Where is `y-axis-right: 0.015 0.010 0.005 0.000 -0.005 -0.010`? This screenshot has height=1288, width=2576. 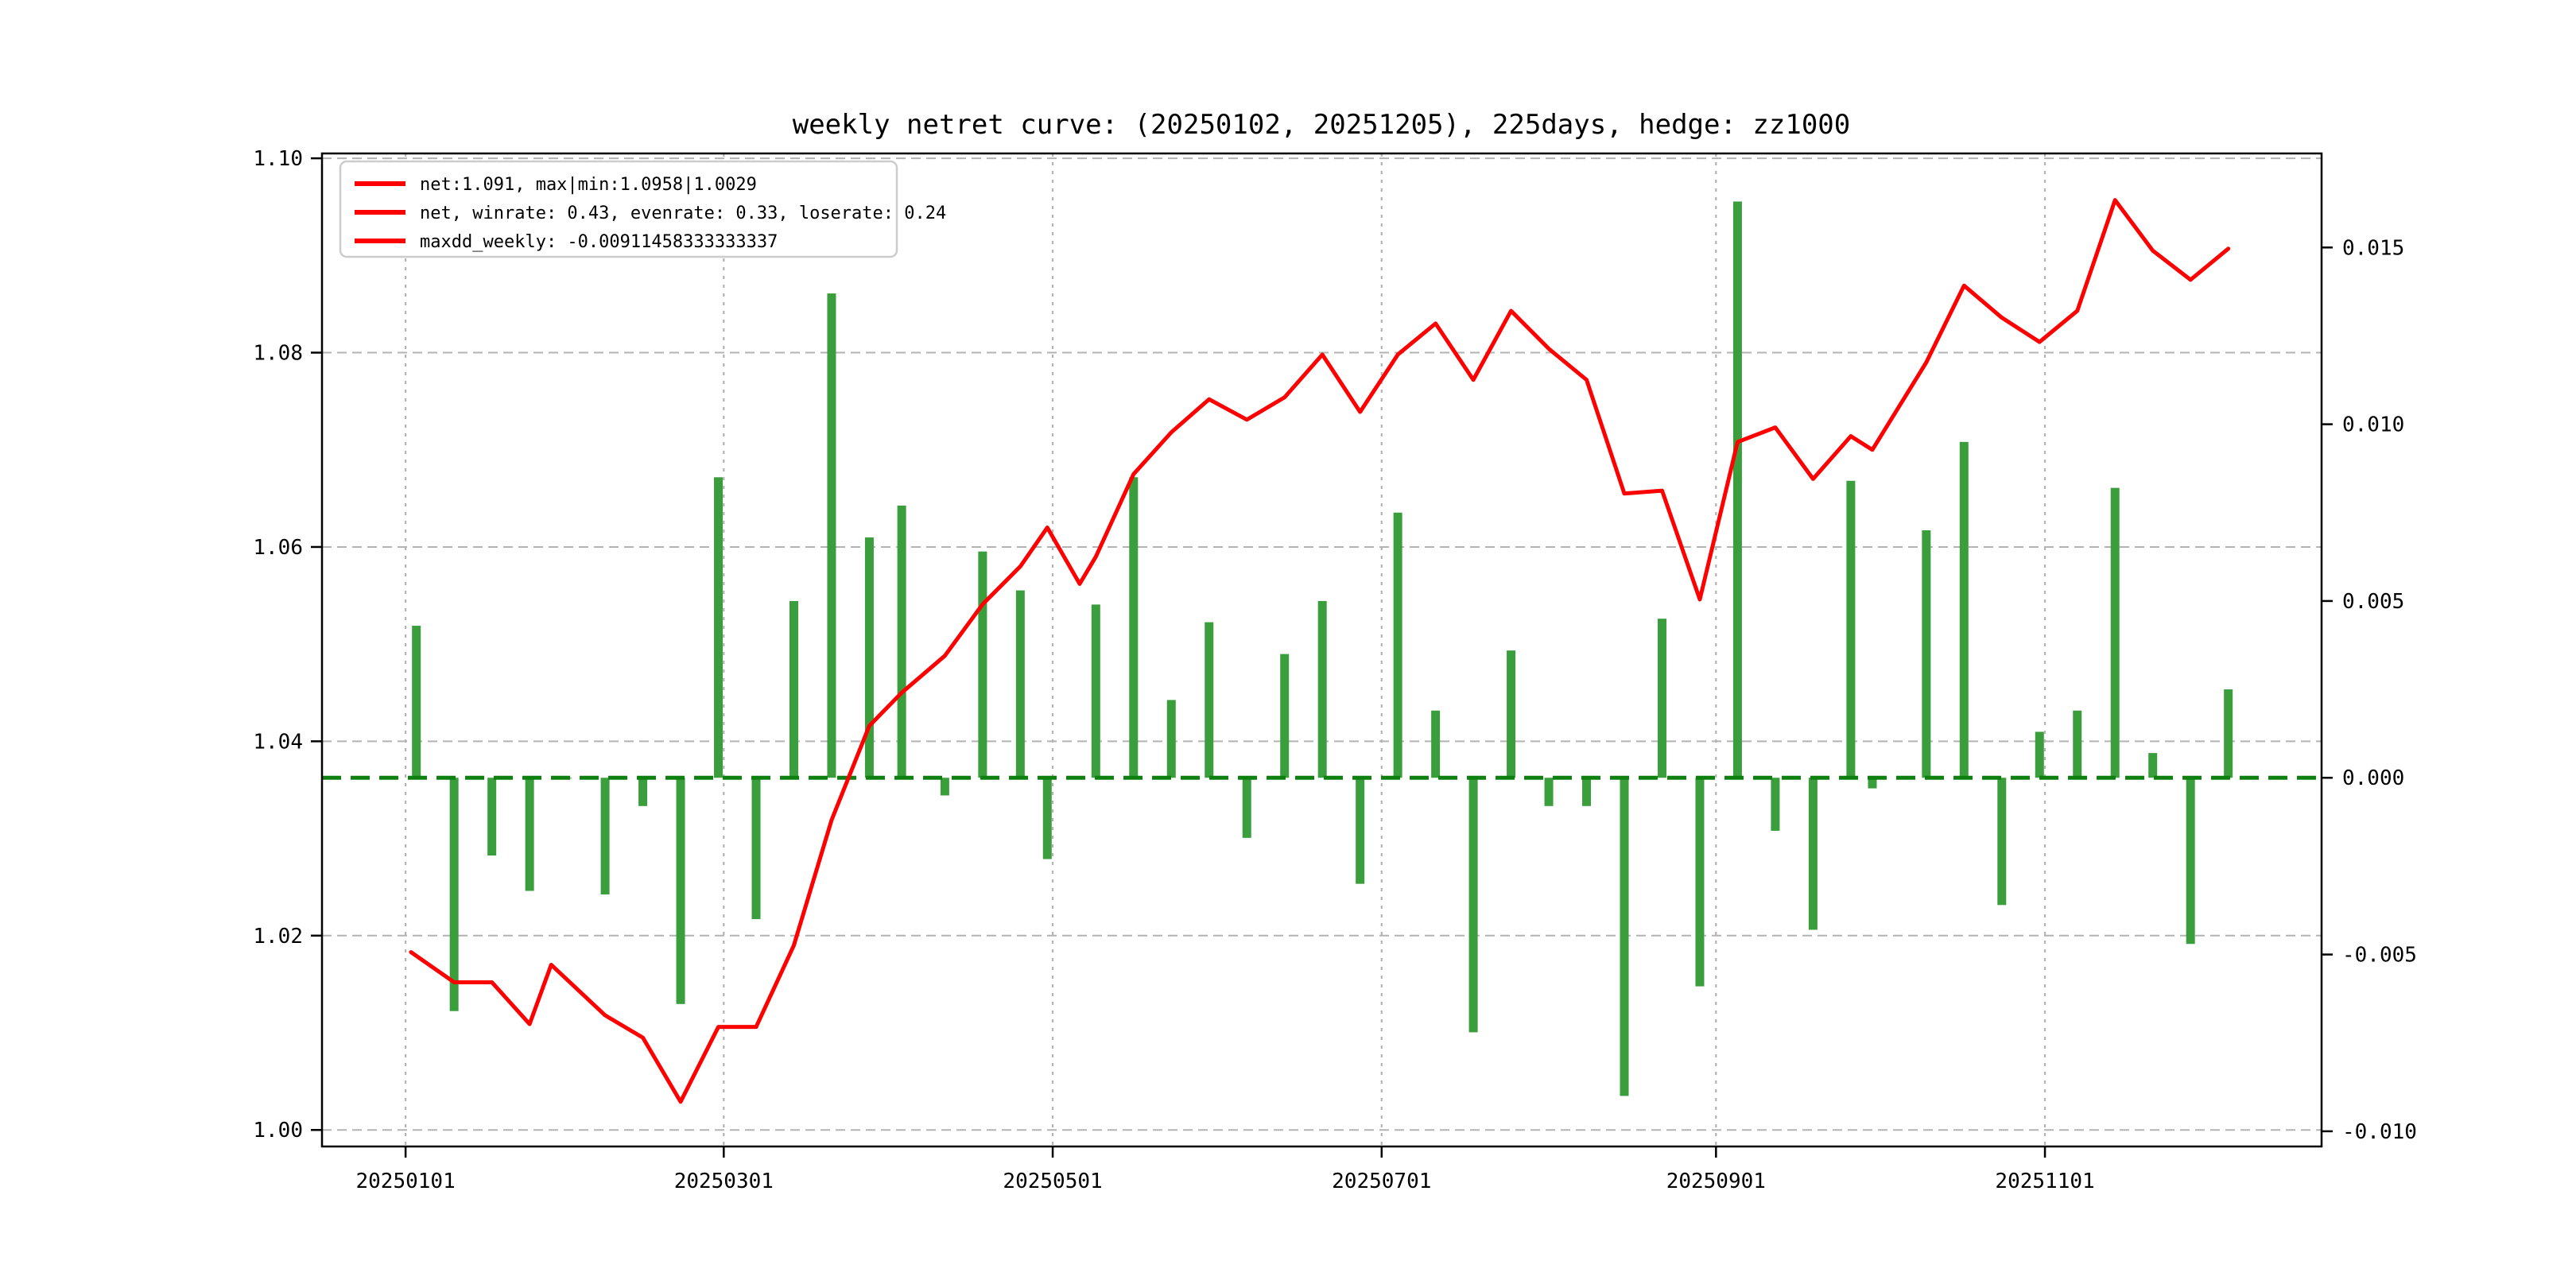
y-axis-right: 0.015 0.010 0.005 0.000 -0.005 -0.010 is located at coordinates (2369, 690).